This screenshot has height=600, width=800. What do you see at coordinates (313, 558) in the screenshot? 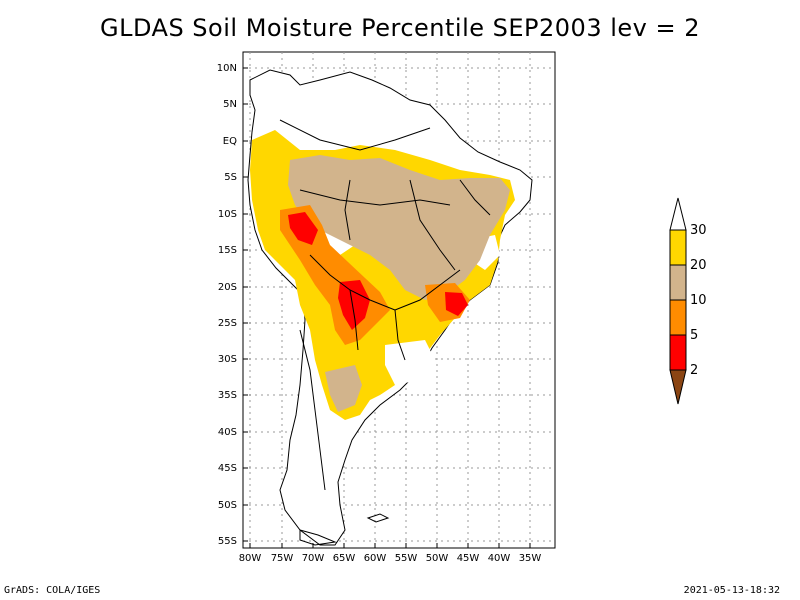
I see `x-tick-label-70W: 70W` at bounding box center [313, 558].